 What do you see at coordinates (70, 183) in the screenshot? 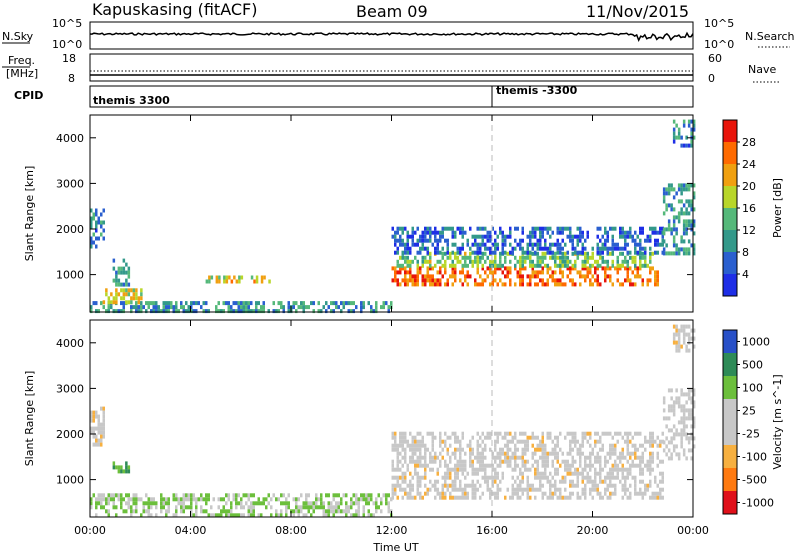
I see `y-tick-label: 3000` at bounding box center [70, 183].